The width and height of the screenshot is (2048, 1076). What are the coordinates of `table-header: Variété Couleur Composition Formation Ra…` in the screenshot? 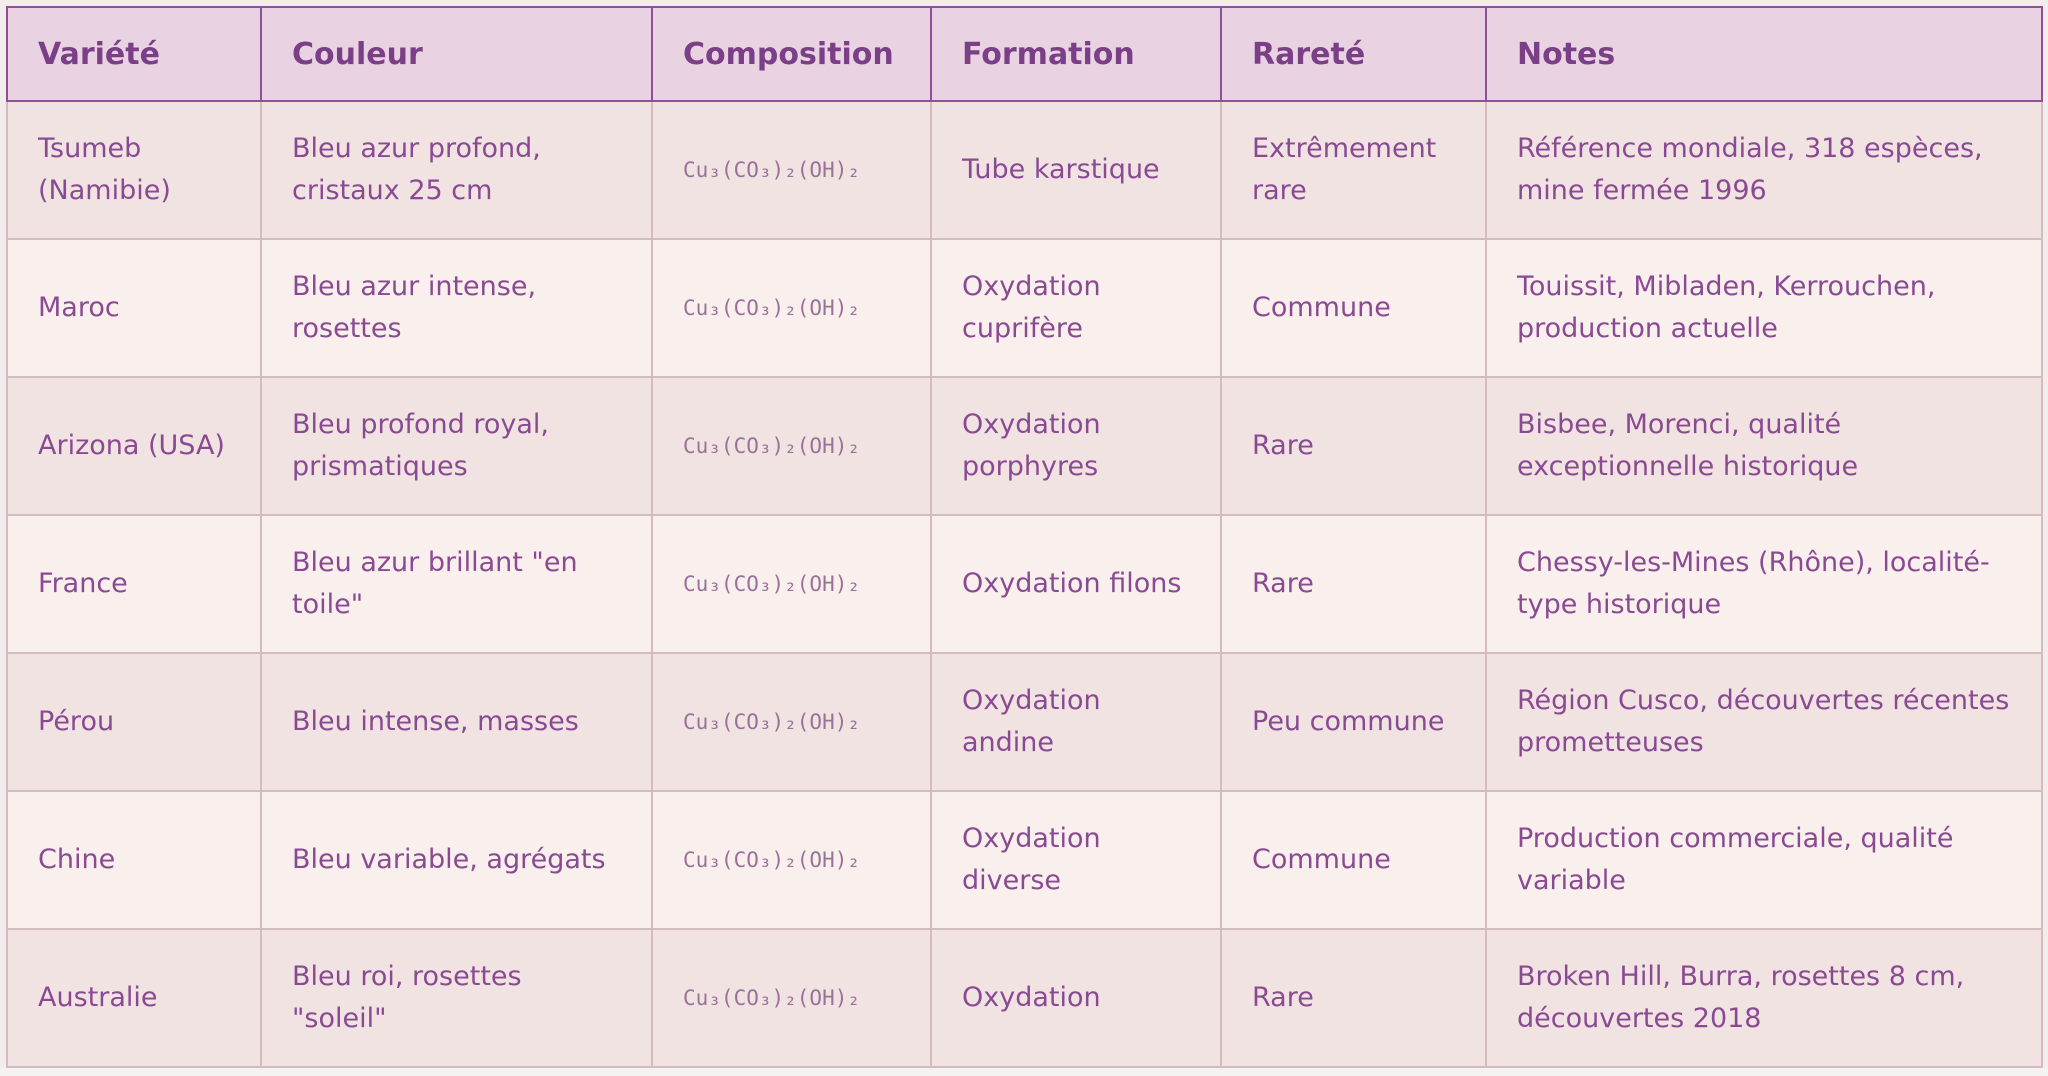 It's located at (1024, 54).